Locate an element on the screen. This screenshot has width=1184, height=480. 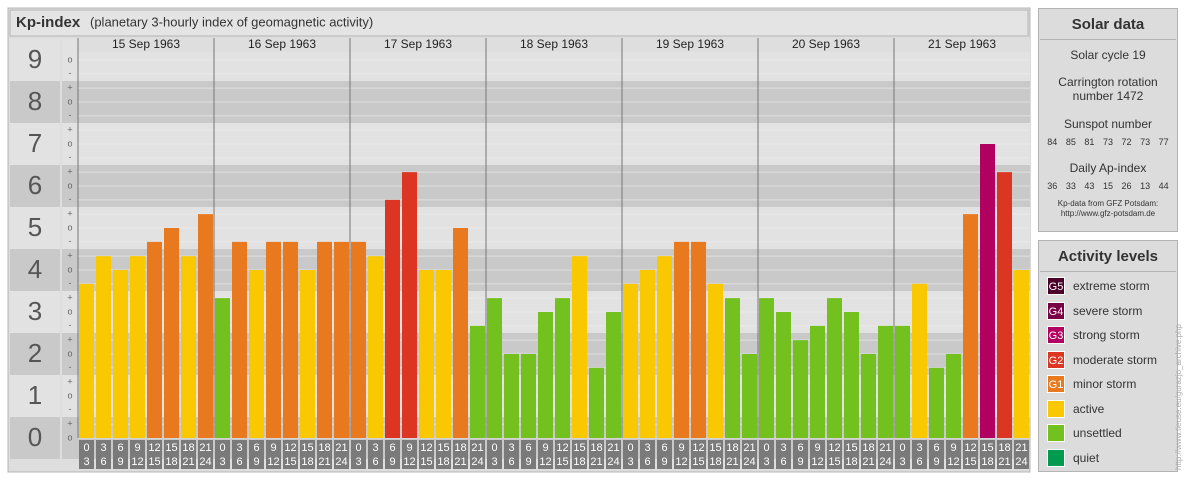
level-entry: G3 strong storm is located at coordinates (1108, 335).